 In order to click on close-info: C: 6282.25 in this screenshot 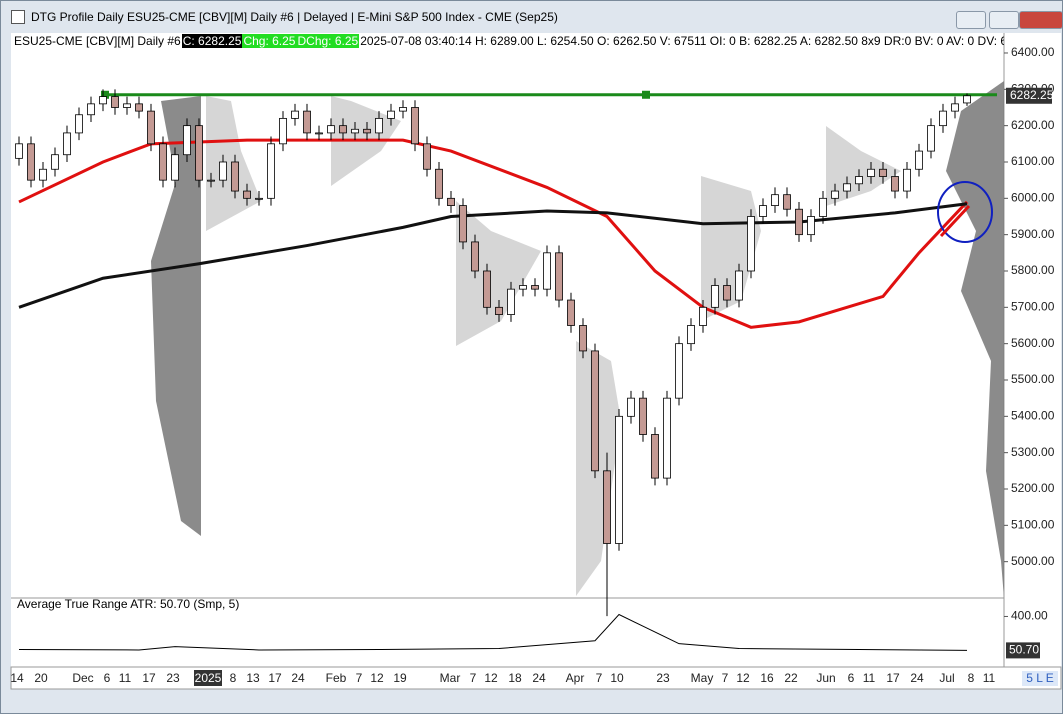, I will do `click(212, 41)`.